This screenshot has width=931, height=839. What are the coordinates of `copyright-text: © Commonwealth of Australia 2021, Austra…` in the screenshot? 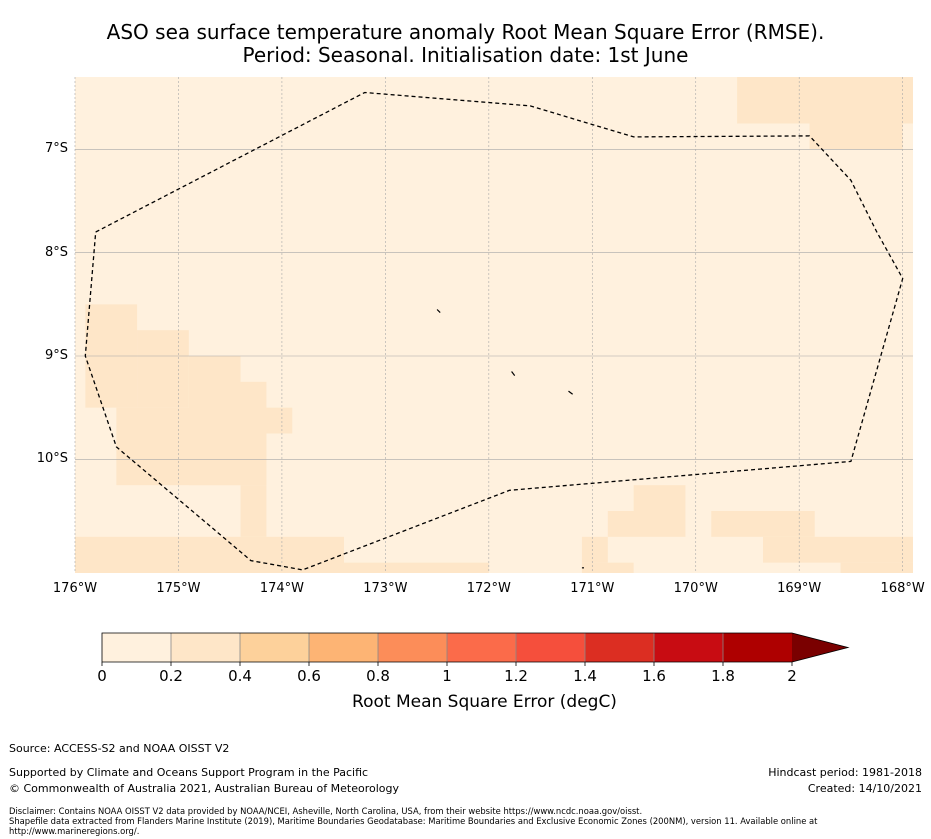 It's located at (204, 788).